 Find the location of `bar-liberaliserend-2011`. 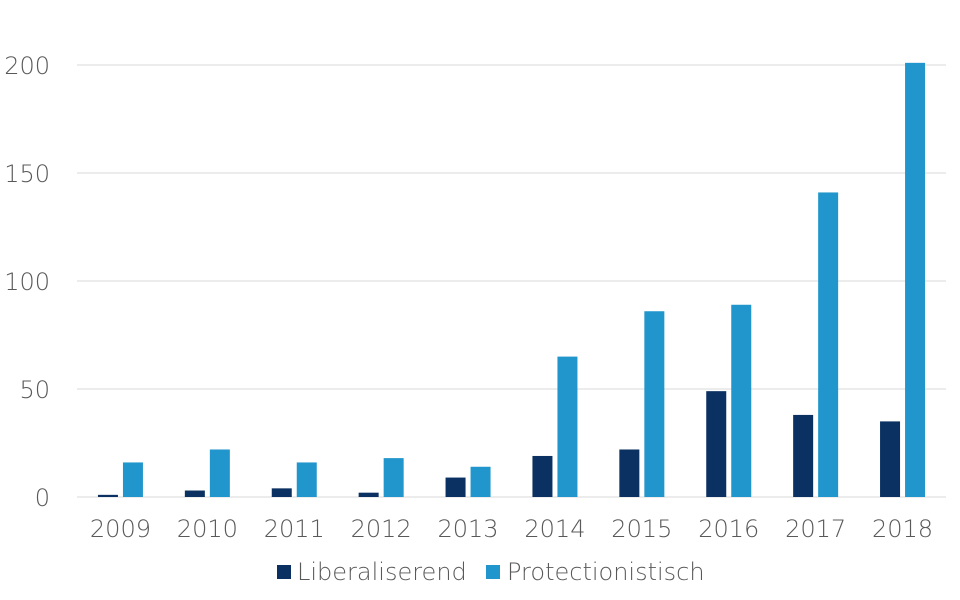

bar-liberaliserend-2011 is located at coordinates (281, 492).